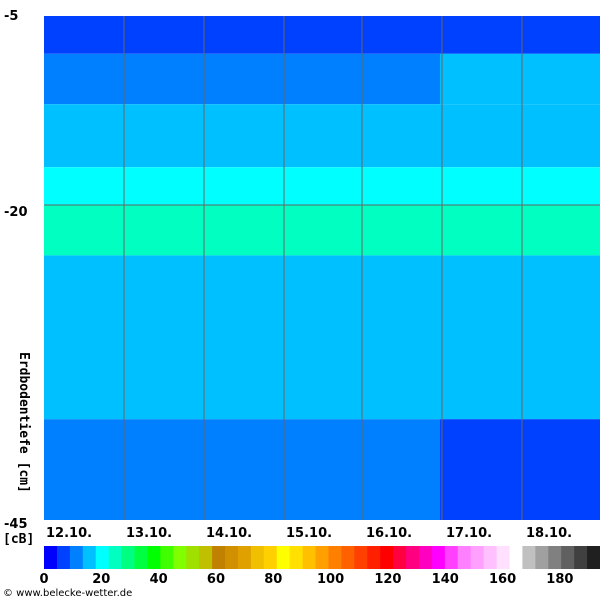 The height and width of the screenshot is (600, 600). Describe the element at coordinates (520, 230) in the screenshot. I see `heatmap-band-4-after` at that location.